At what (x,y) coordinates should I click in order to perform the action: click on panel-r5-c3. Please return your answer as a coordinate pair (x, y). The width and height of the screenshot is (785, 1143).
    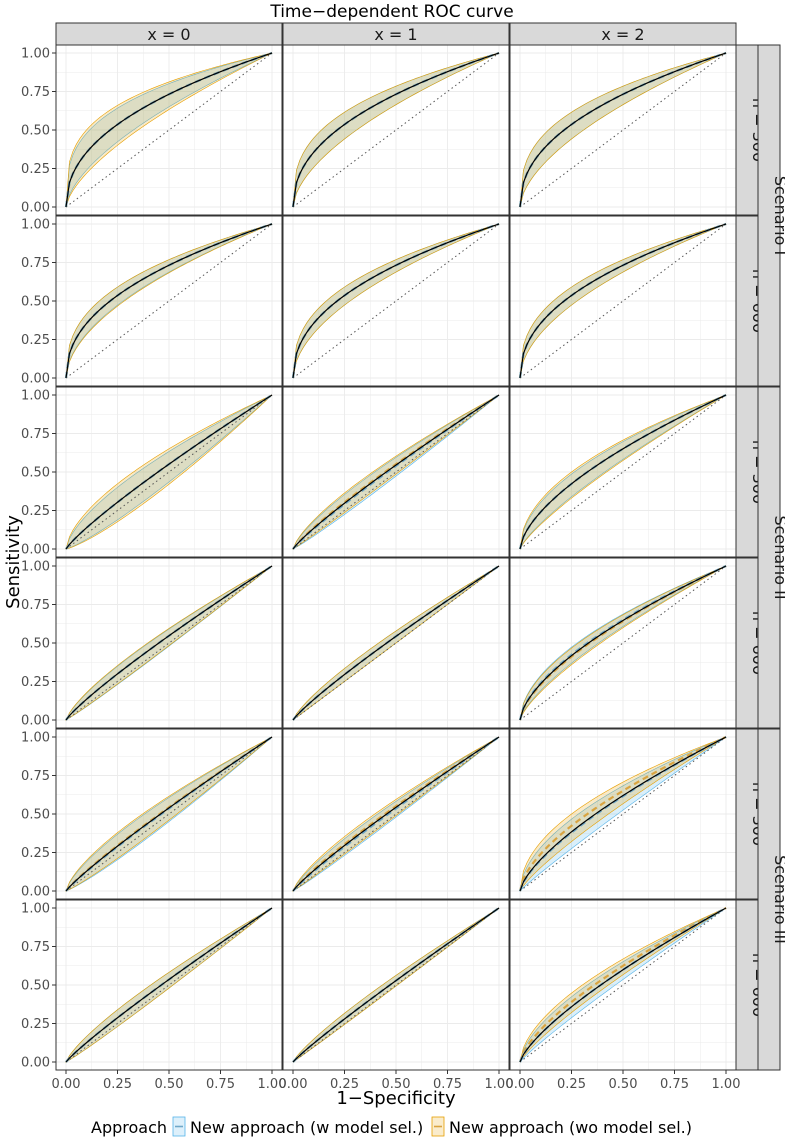
    Looking at the image, I should click on (623, 814).